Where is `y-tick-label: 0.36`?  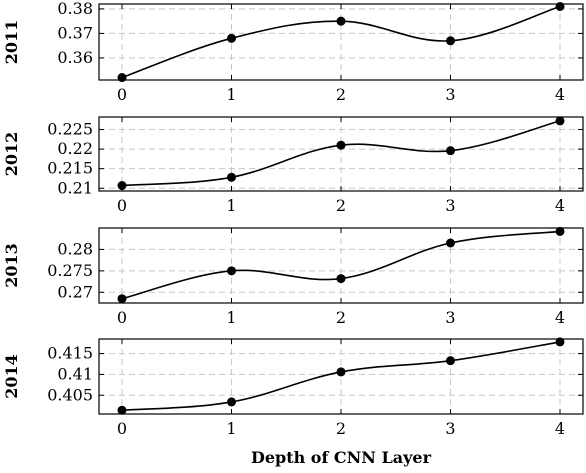
y-tick-label: 0.36 is located at coordinates (75, 57).